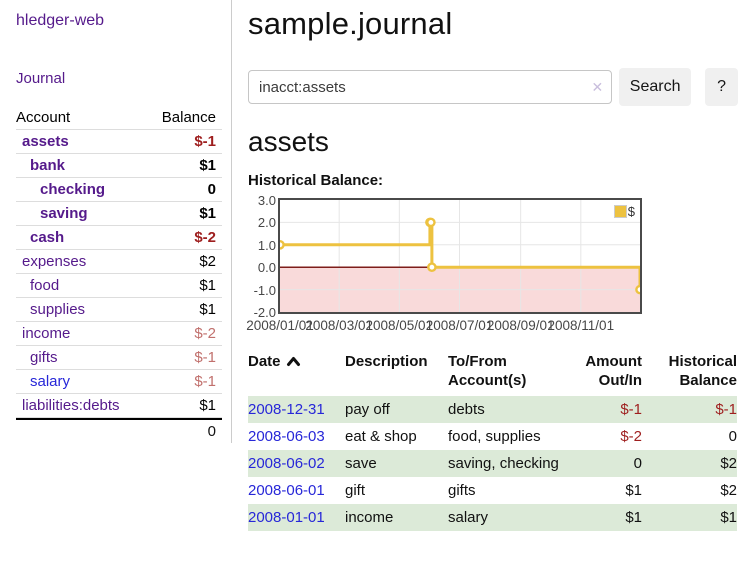  What do you see at coordinates (655, 87) in the screenshot?
I see `search-button: Search` at bounding box center [655, 87].